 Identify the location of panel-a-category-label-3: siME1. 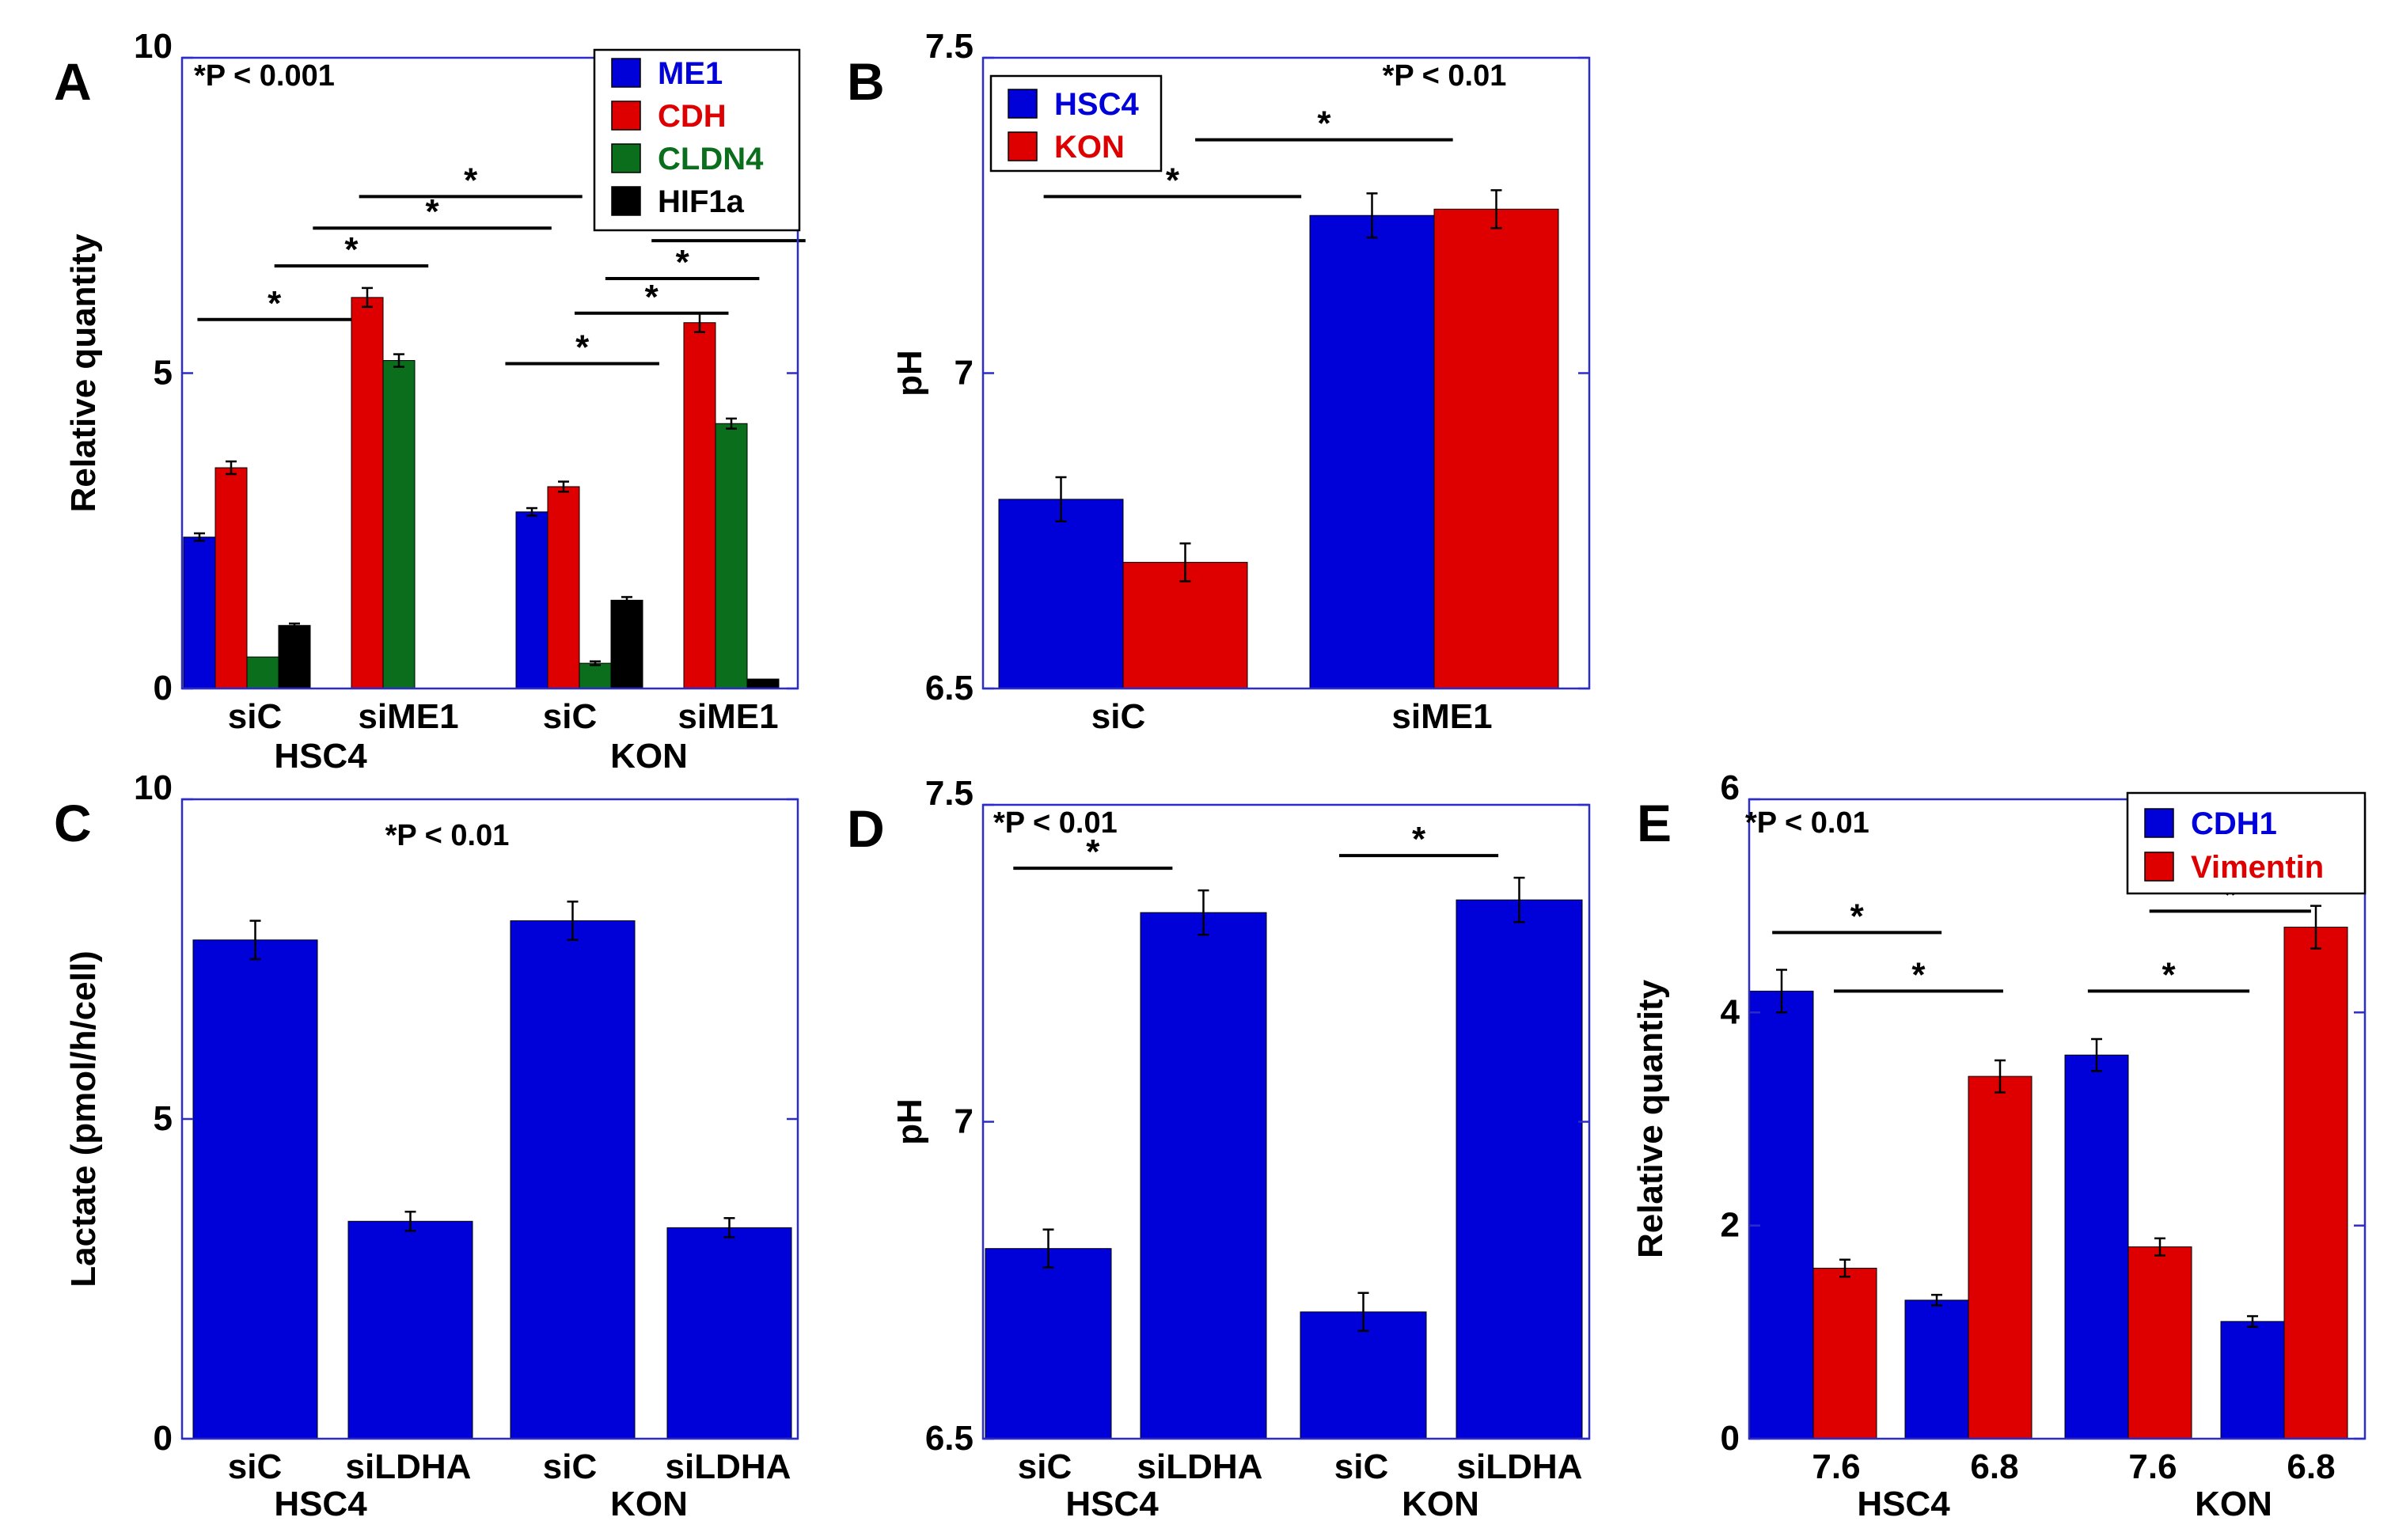
(728, 716).